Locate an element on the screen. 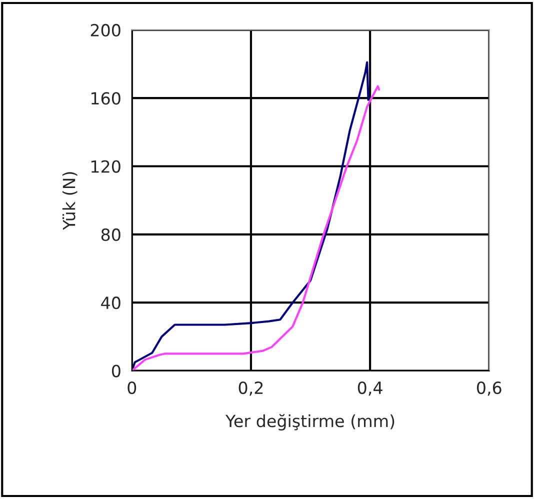 Image resolution: width=534 pixels, height=499 pixels. y-tick-label: 40 is located at coordinates (110, 303).